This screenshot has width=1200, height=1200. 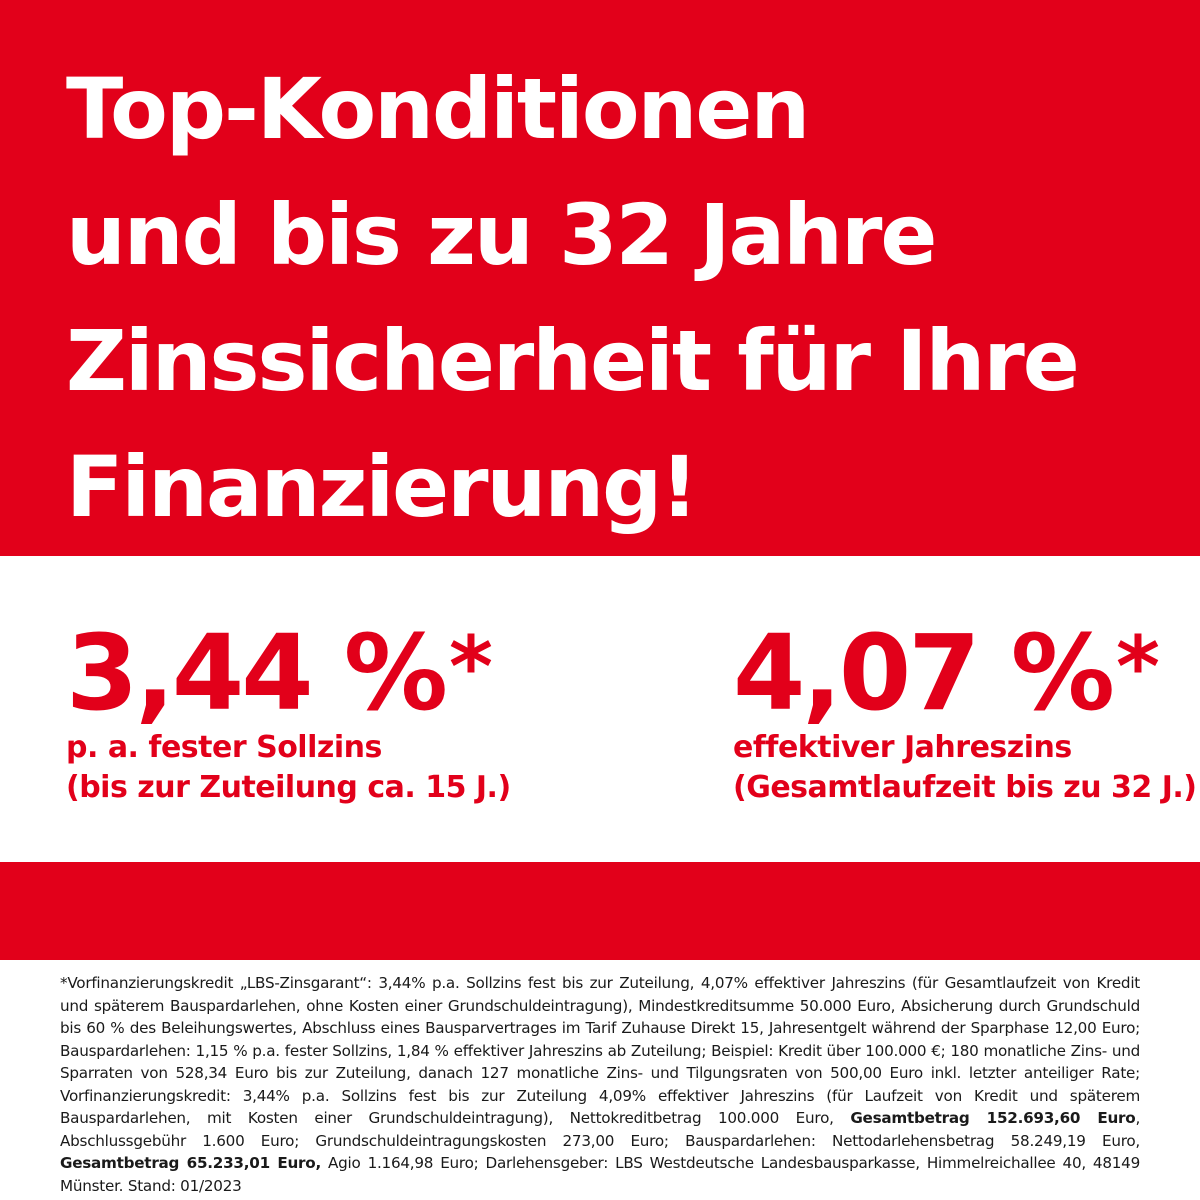 I want to click on headline-line-4: Finanzierung!, so click(x=382, y=487).